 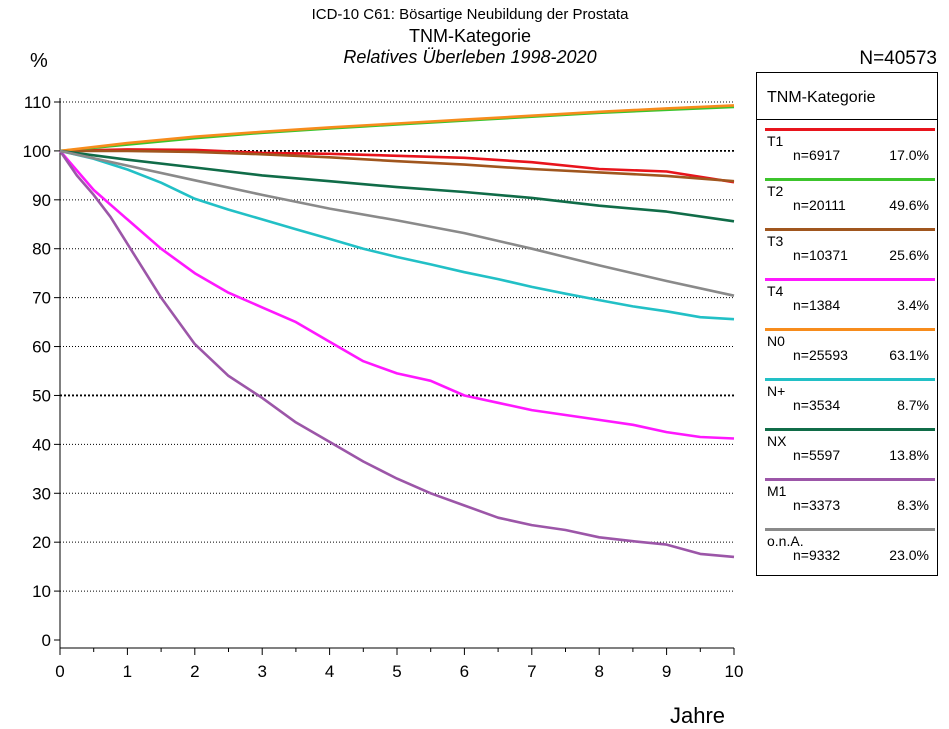 I want to click on x-tick-label-6: 6, so click(x=464, y=671).